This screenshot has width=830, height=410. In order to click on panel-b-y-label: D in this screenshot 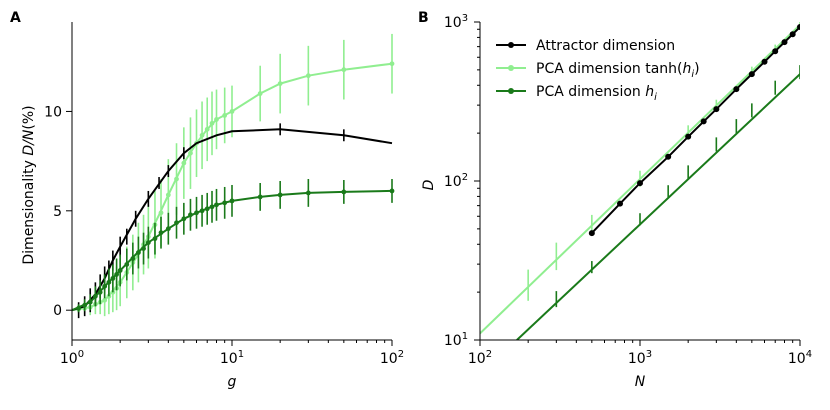, I will do `click(429, 184)`.